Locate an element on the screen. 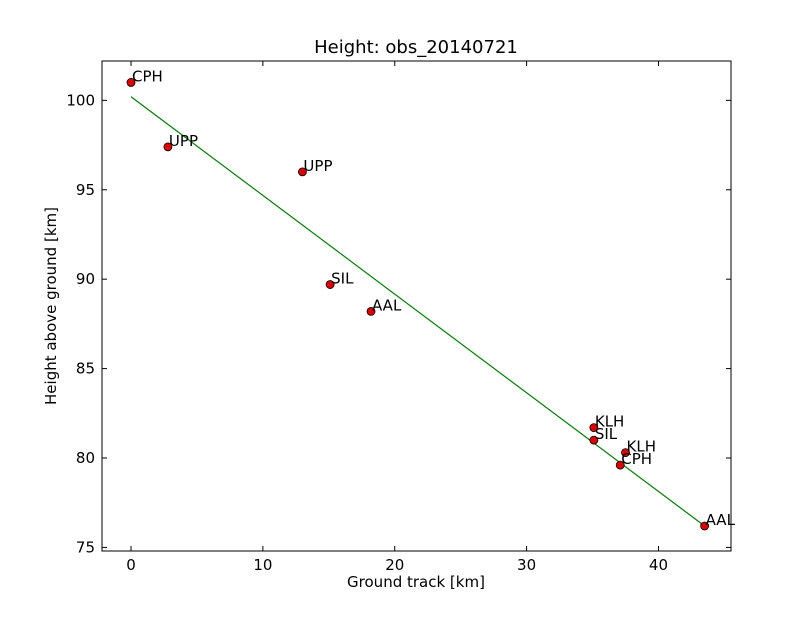  x-tick-label: 0 is located at coordinates (131, 565).